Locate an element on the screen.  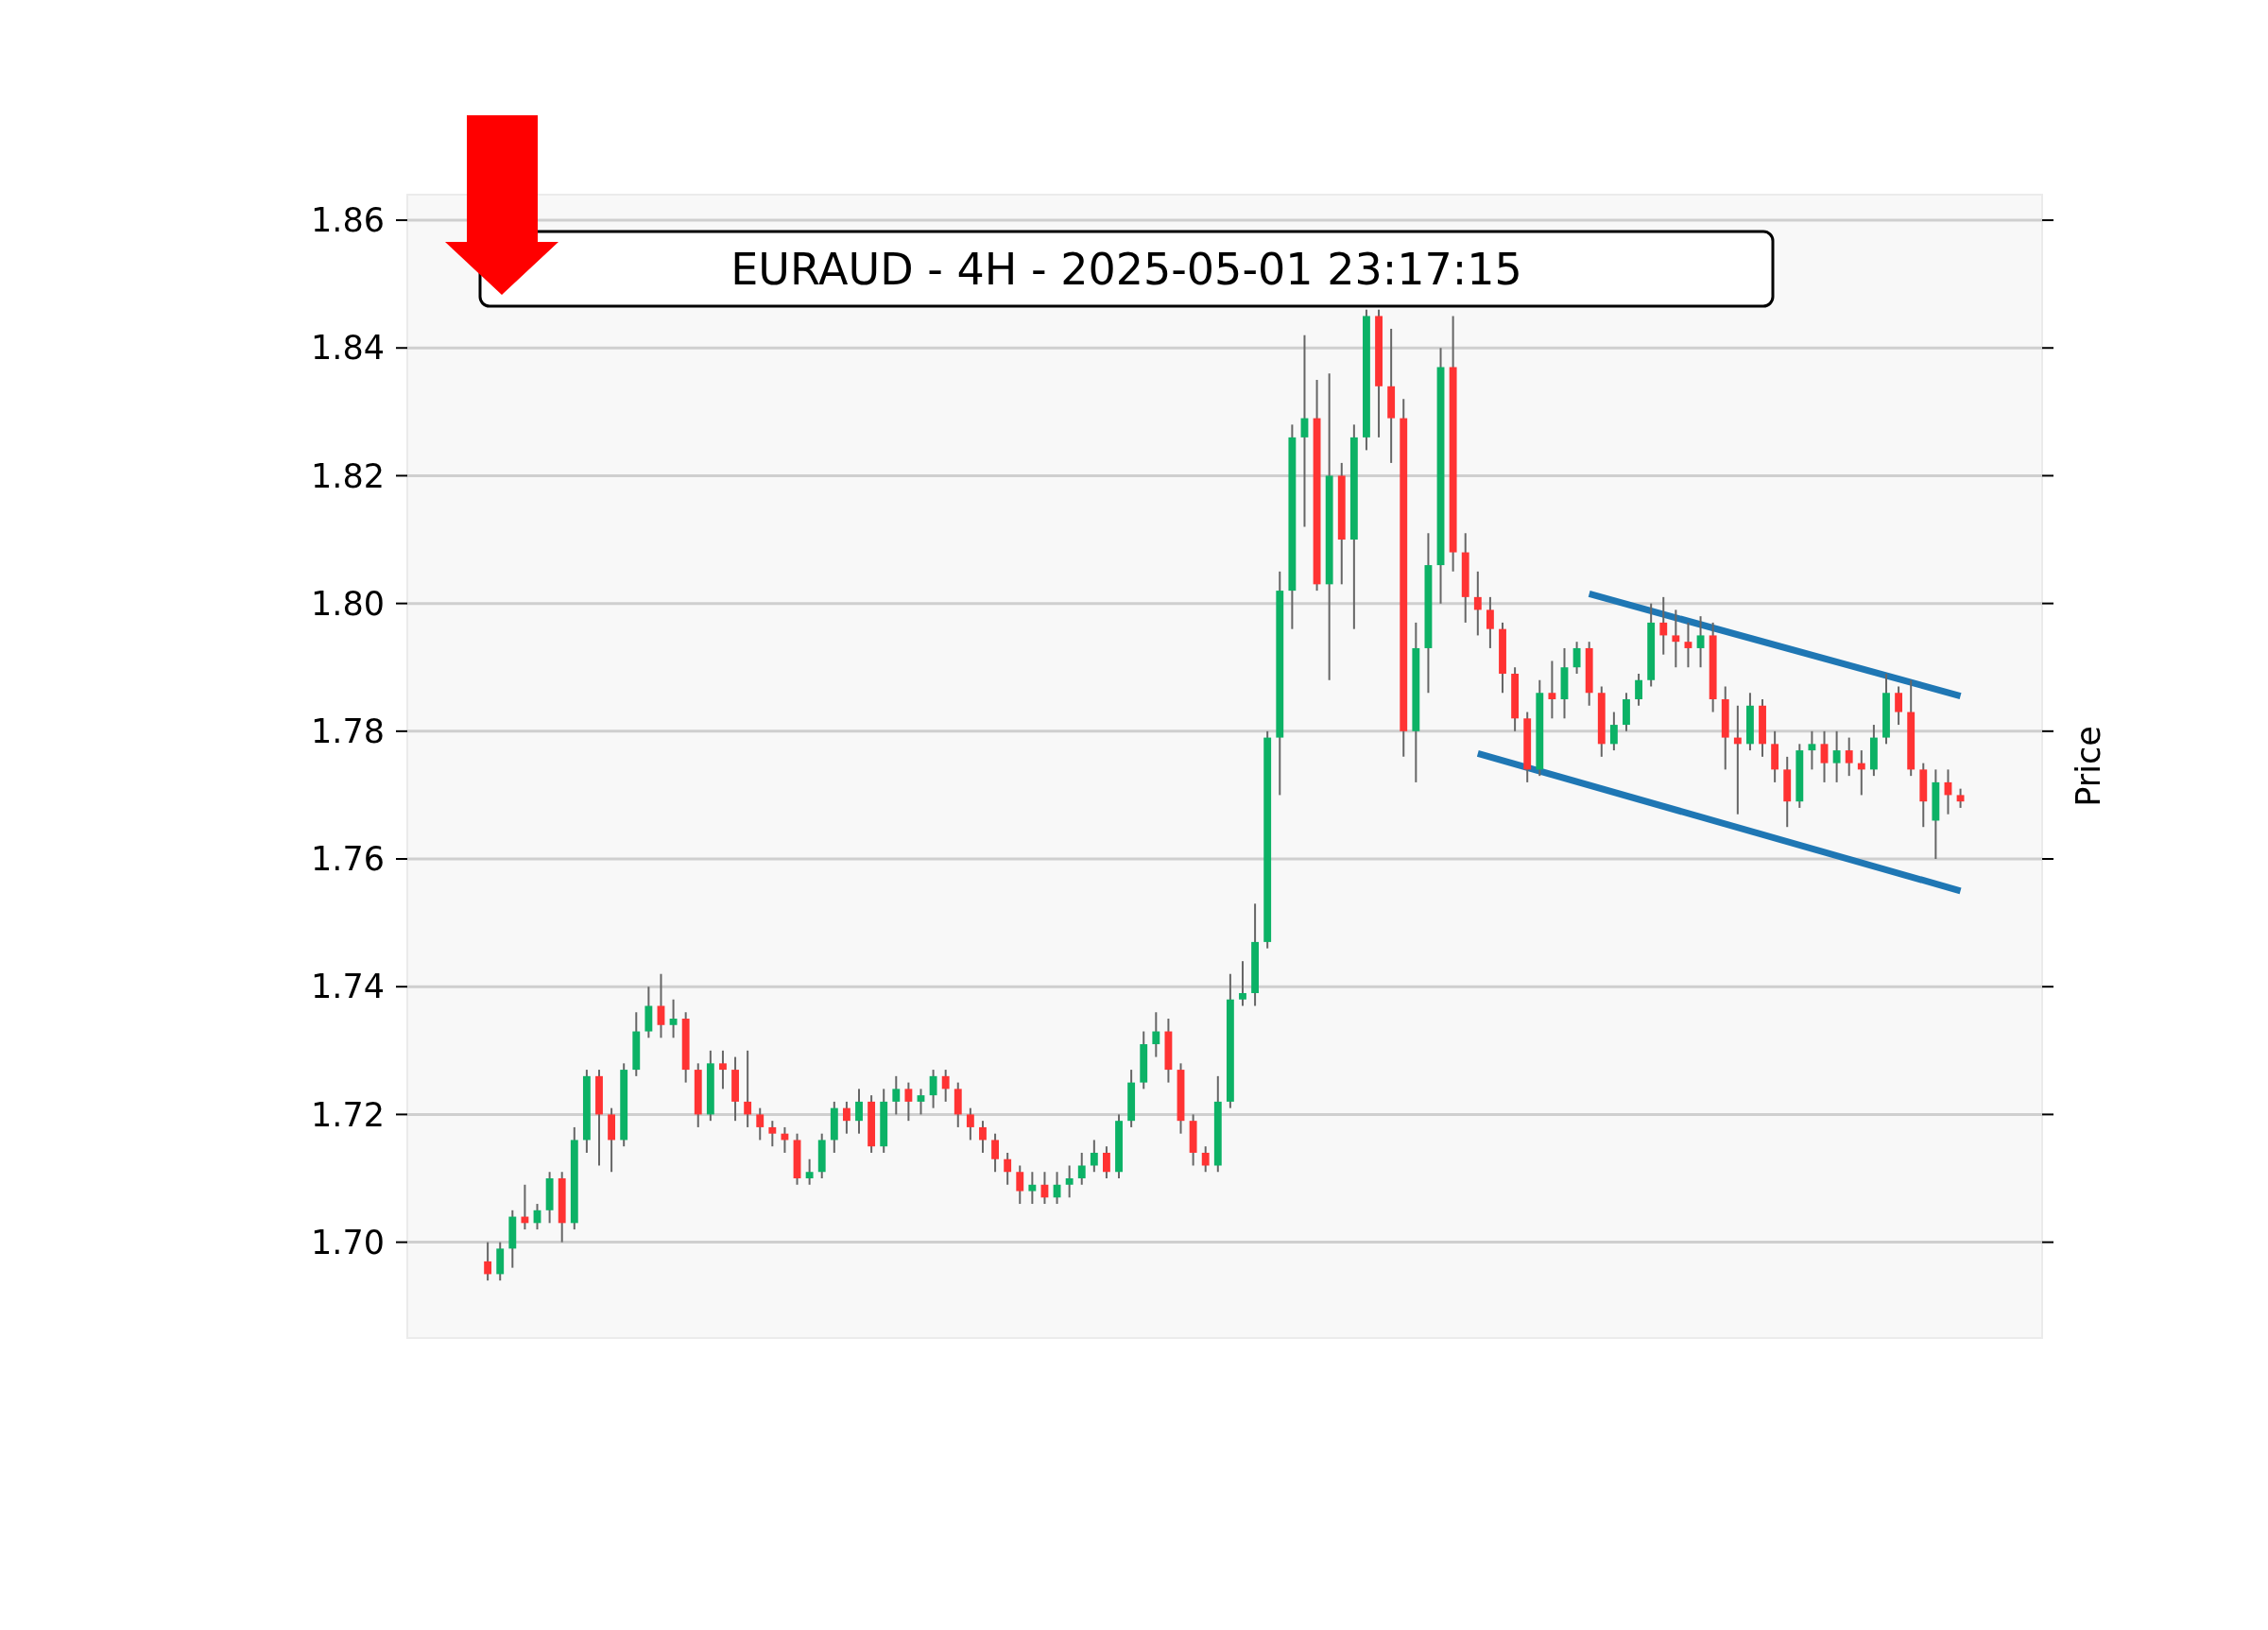
text: EURAUD - 4H - 2025-05-01 23:17:15 is located at coordinates (1126, 270).